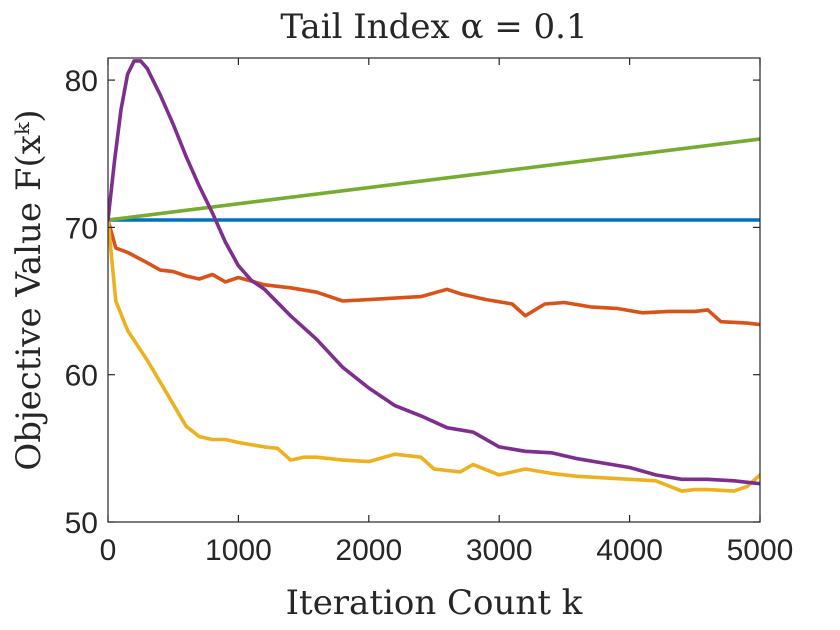 This screenshot has width=840, height=630. What do you see at coordinates (238, 550) in the screenshot?
I see `x-tick-label: 1000` at bounding box center [238, 550].